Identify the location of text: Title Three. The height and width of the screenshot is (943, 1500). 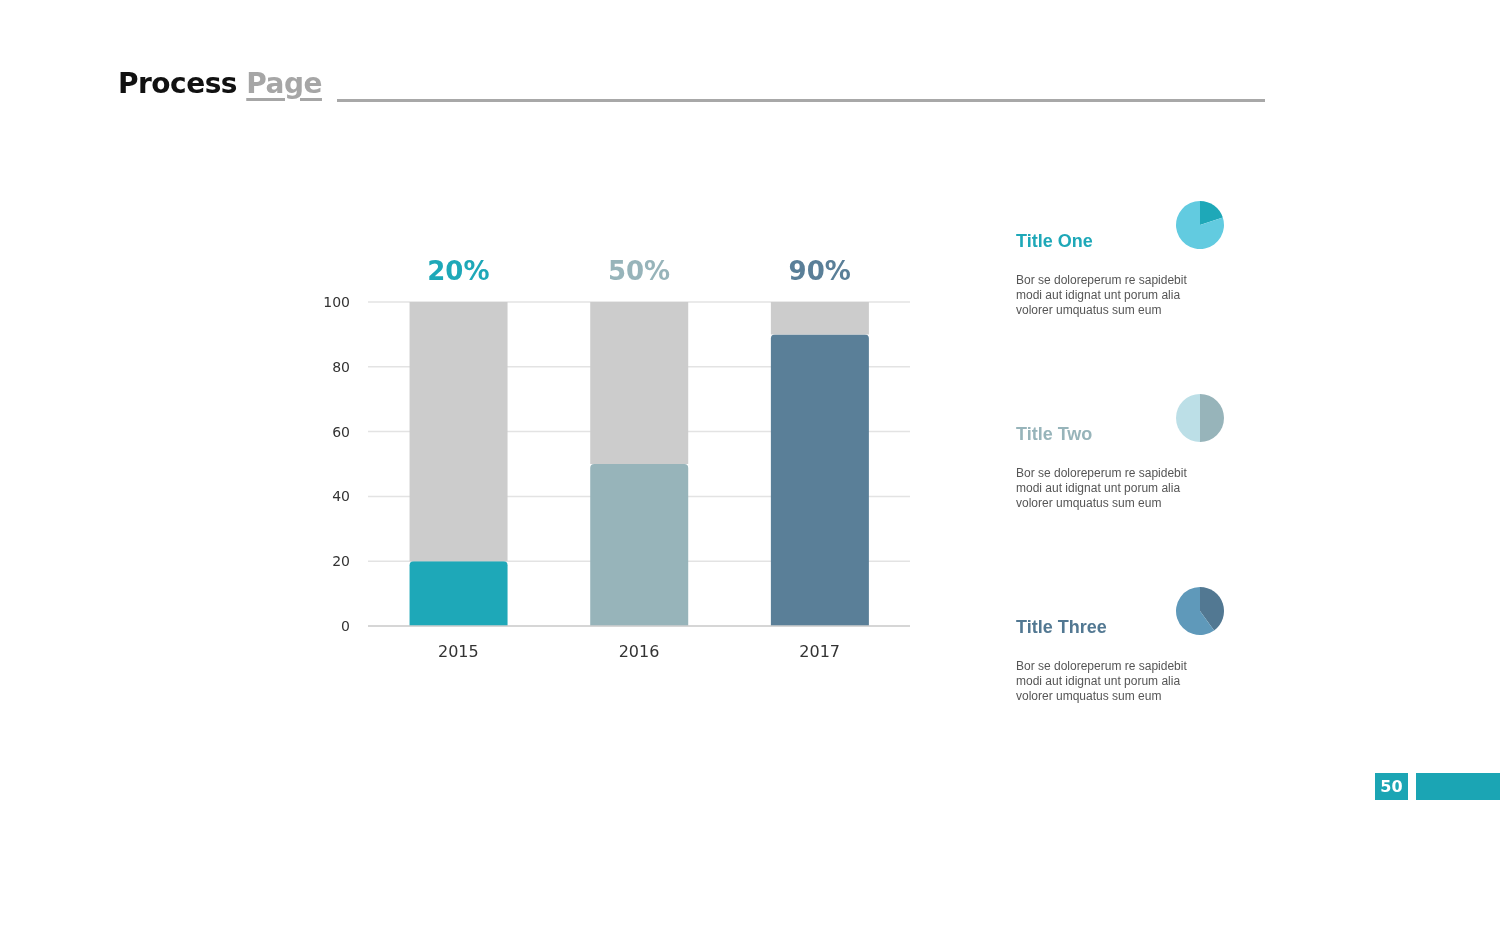
(1061, 627).